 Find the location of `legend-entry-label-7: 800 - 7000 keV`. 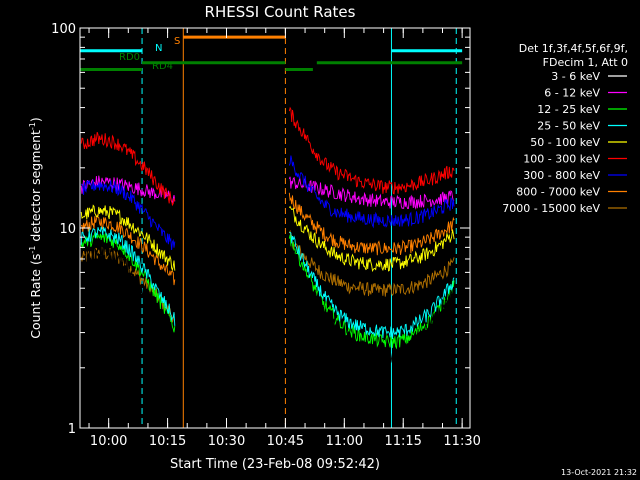

legend-entry-label-7: 800 - 7000 keV is located at coordinates (558, 192).